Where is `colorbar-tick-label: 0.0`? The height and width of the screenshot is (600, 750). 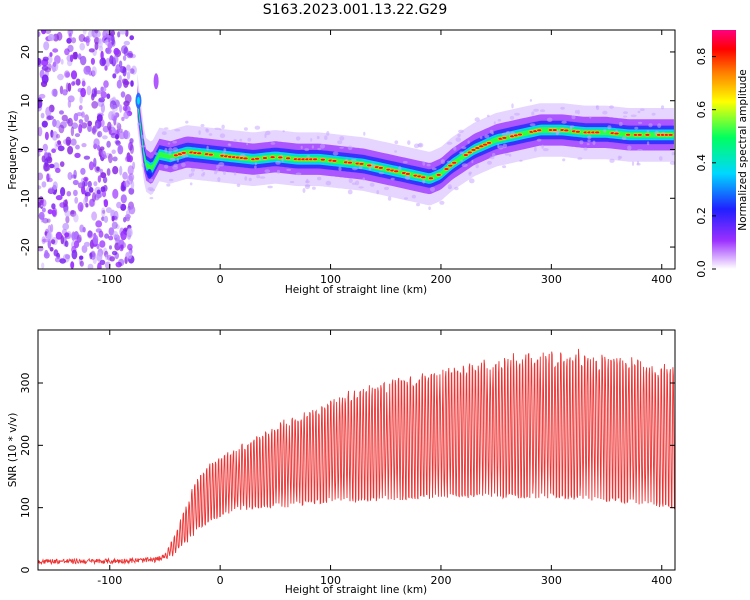
colorbar-tick-label: 0.0 is located at coordinates (701, 269).